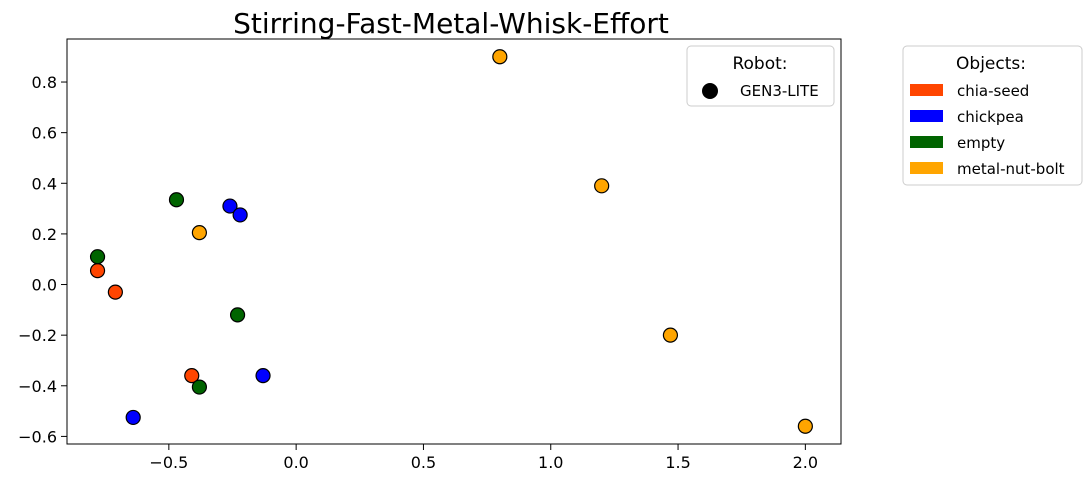  Describe the element at coordinates (423, 462) in the screenshot. I see `x-tick-label: 0.5` at that location.